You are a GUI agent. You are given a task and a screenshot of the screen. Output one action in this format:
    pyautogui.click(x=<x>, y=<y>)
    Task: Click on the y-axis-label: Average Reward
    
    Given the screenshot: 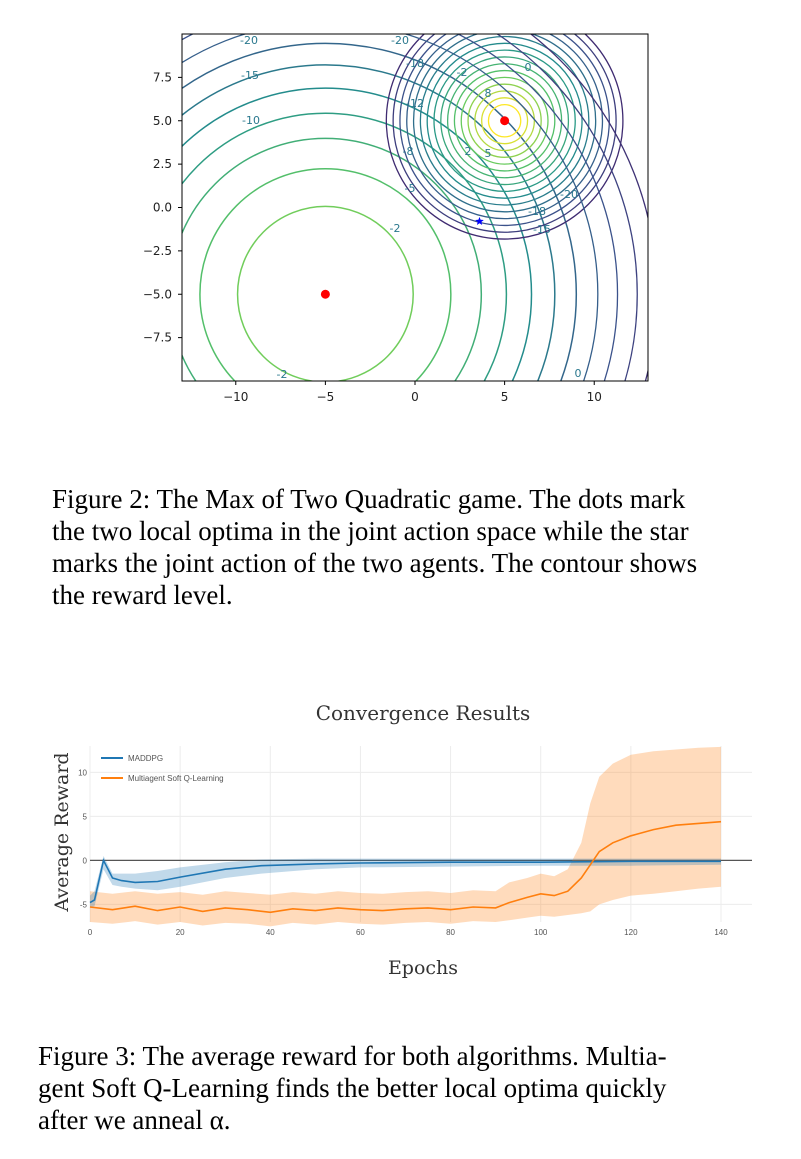 What is the action you would take?
    pyautogui.click(x=62, y=832)
    